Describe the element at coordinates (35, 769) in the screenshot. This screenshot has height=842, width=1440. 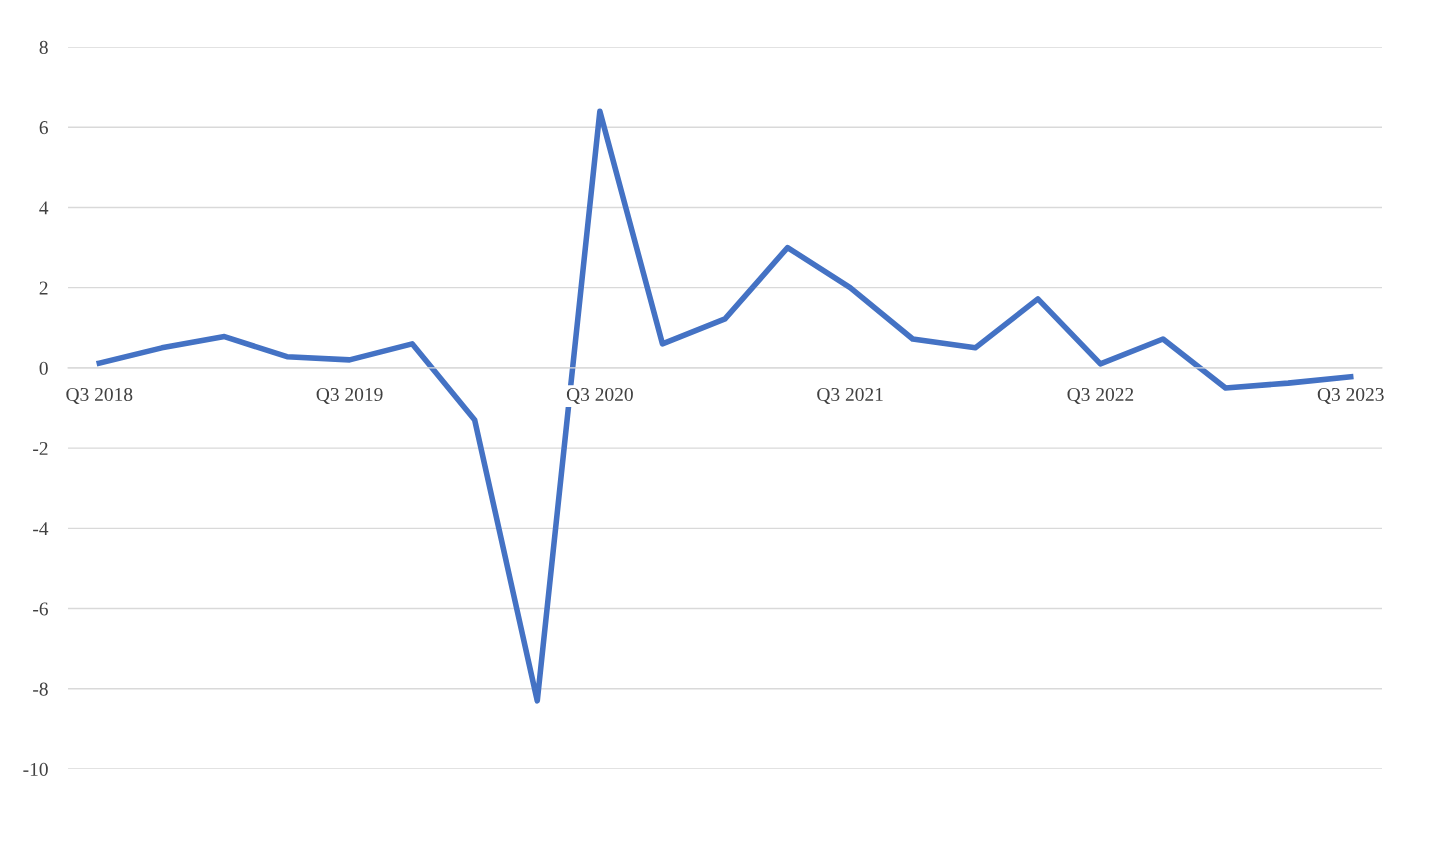
I see `y-tick-label: -10` at that location.